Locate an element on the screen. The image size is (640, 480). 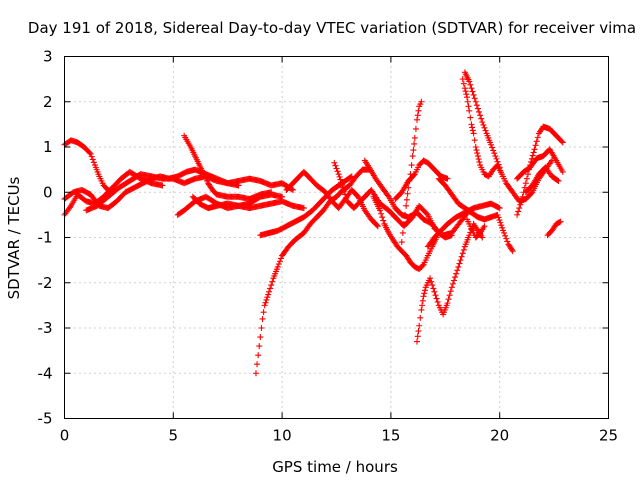
x-tick-label: 15 is located at coordinates (390, 436).